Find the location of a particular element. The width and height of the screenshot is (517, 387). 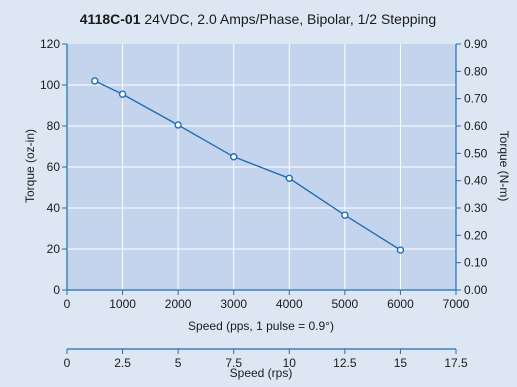

x2-tick-label: 0 is located at coordinates (67, 363).